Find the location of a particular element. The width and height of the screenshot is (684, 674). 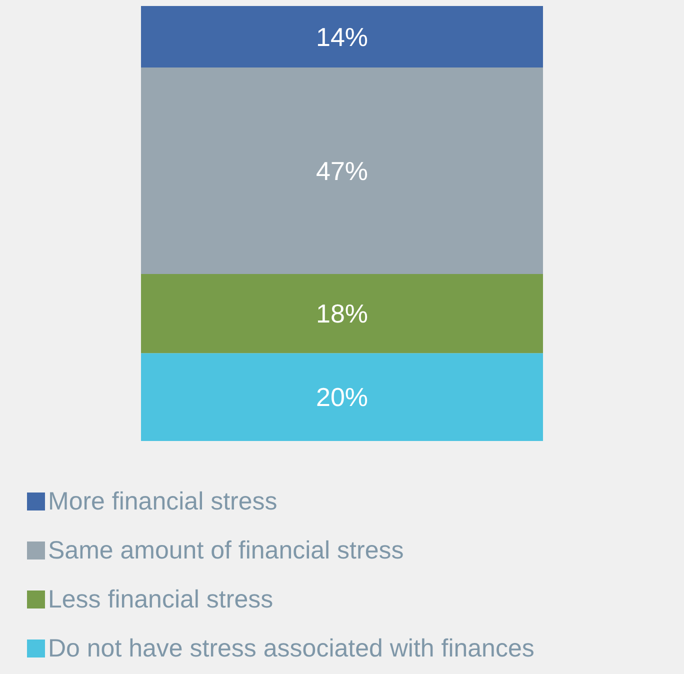

legend-label: More financial stress is located at coordinates (163, 502).